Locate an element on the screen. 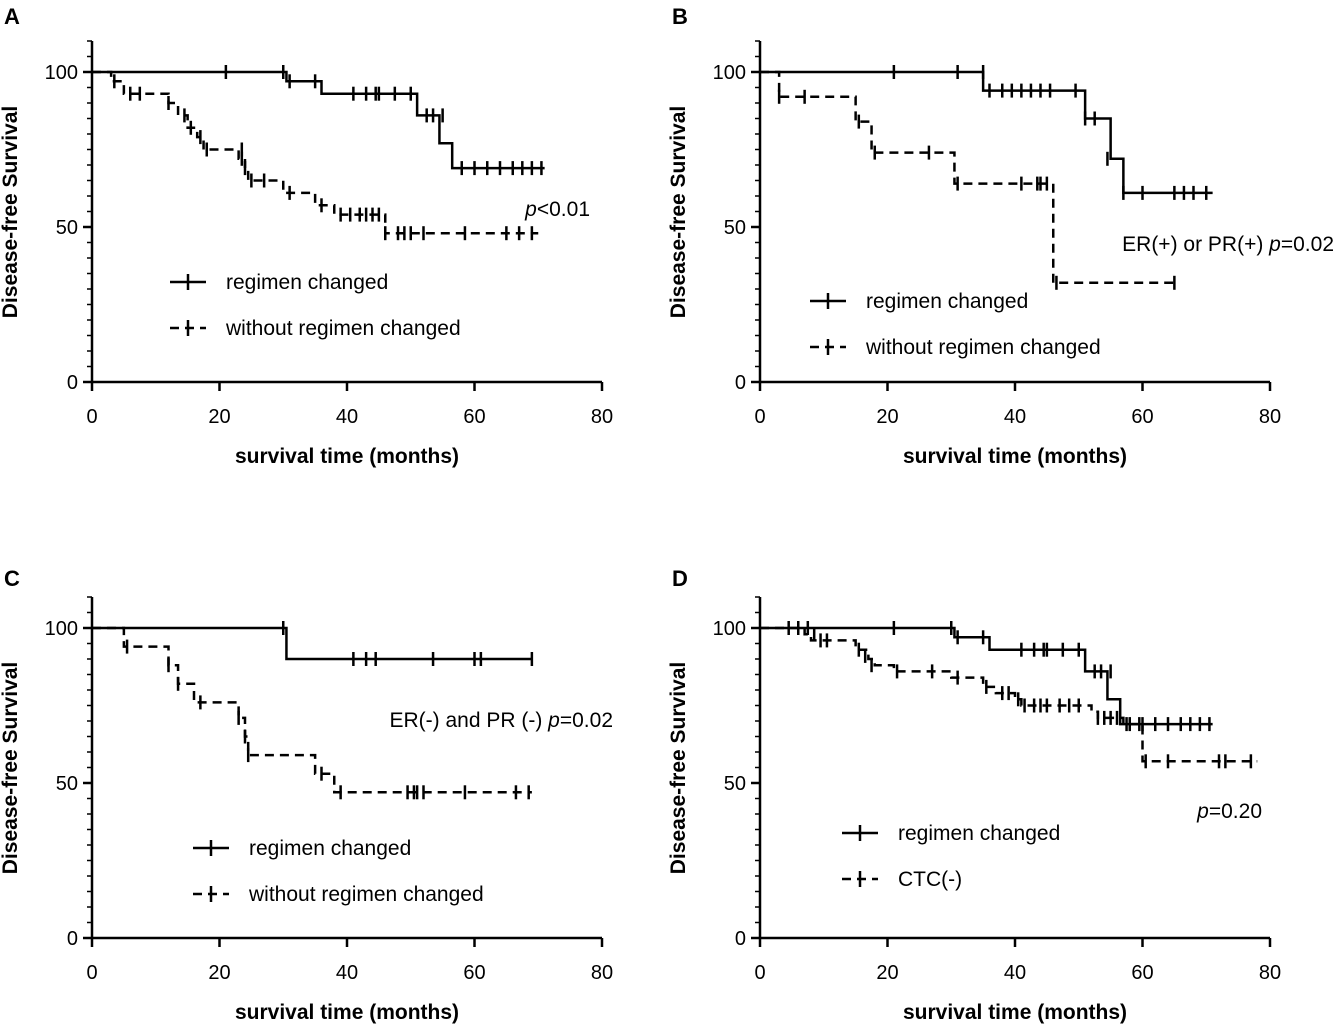  p-value-annotation: p=0.20 is located at coordinates (1229, 811).